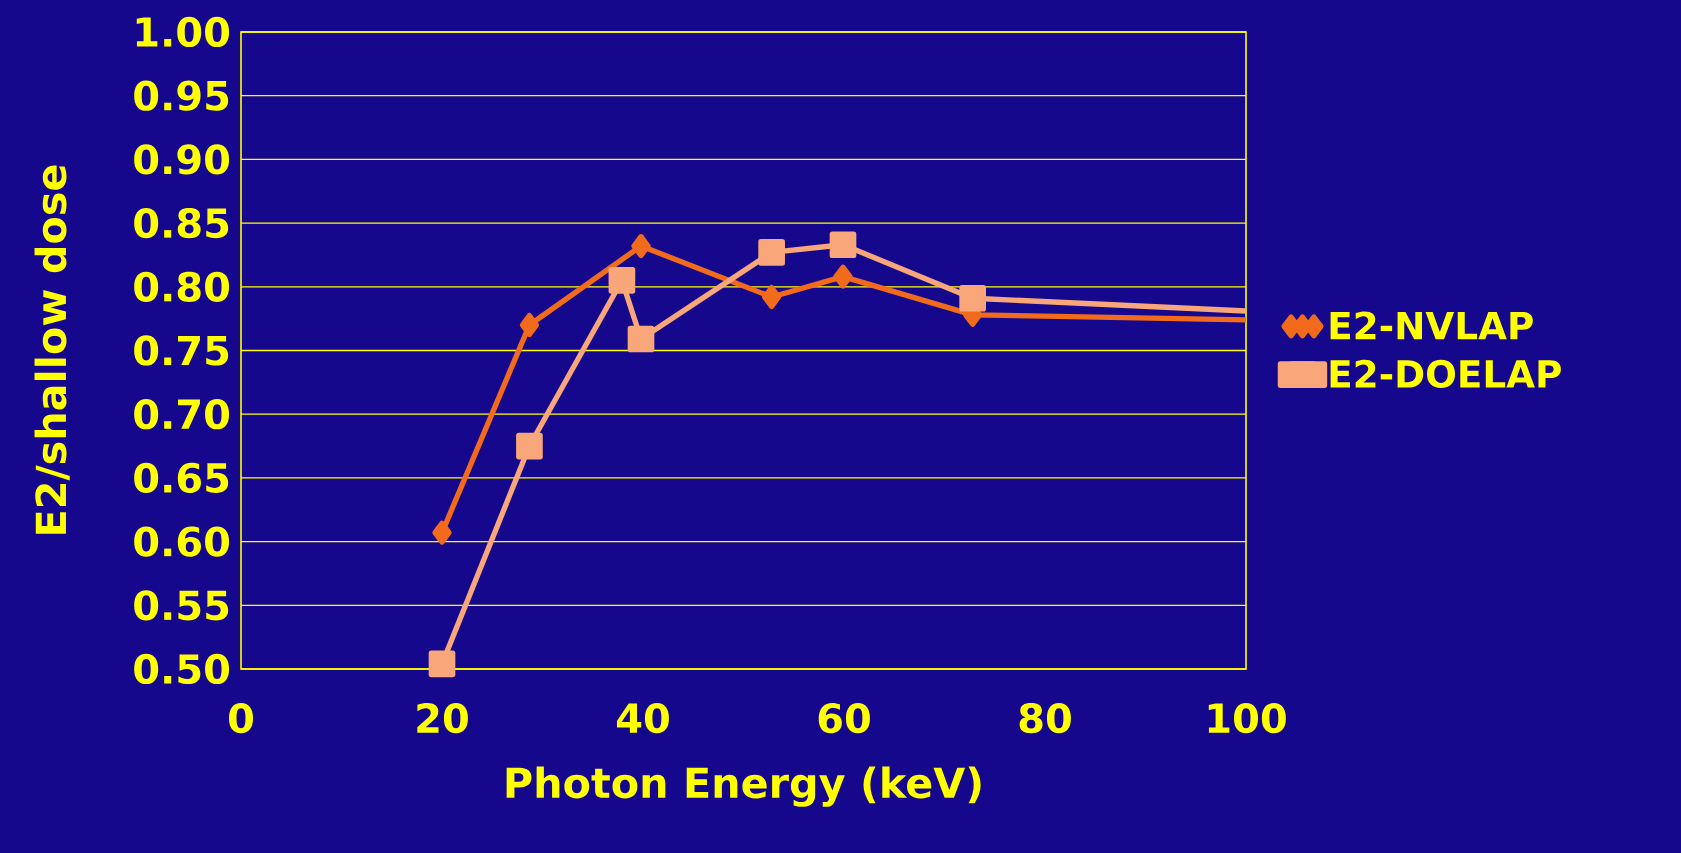  I want to click on legend-label: E2-NVLAP, so click(1431, 325).